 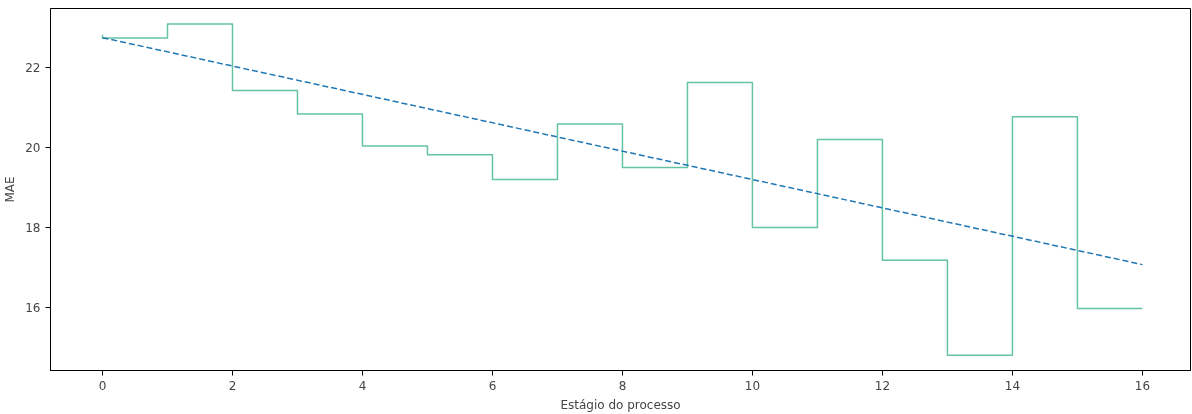 I want to click on x-tick-label: 16, so click(x=1142, y=385).